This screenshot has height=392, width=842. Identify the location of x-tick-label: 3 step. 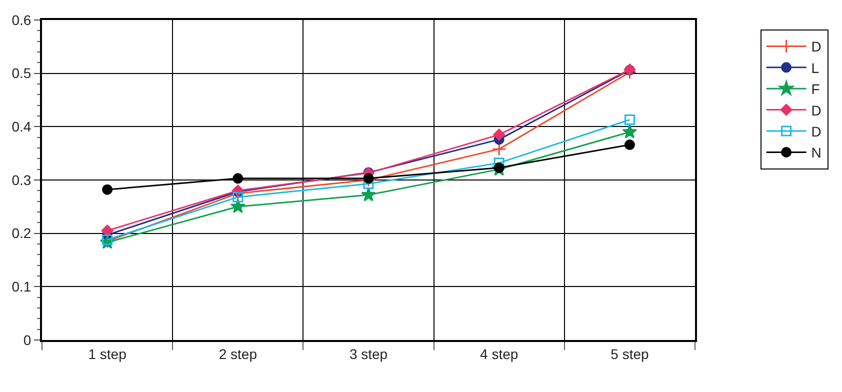
(368, 354).